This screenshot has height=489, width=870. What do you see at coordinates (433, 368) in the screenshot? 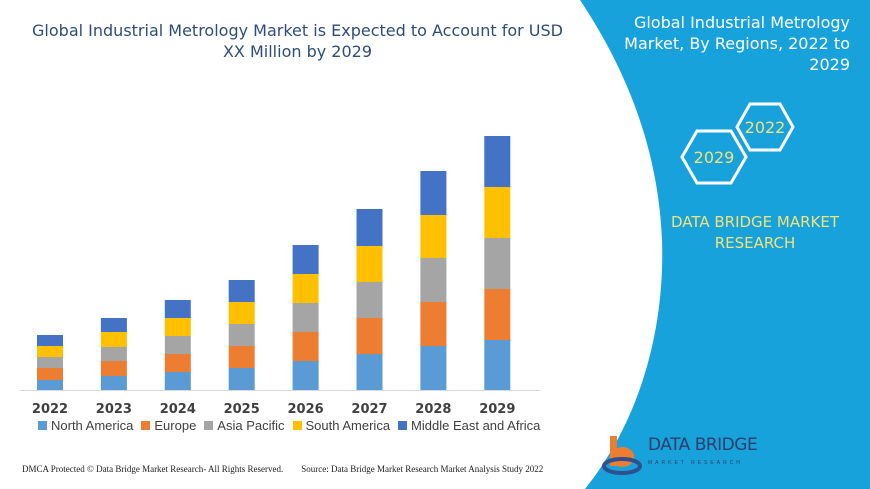
I see `bar-segment-2028-north-america` at bounding box center [433, 368].